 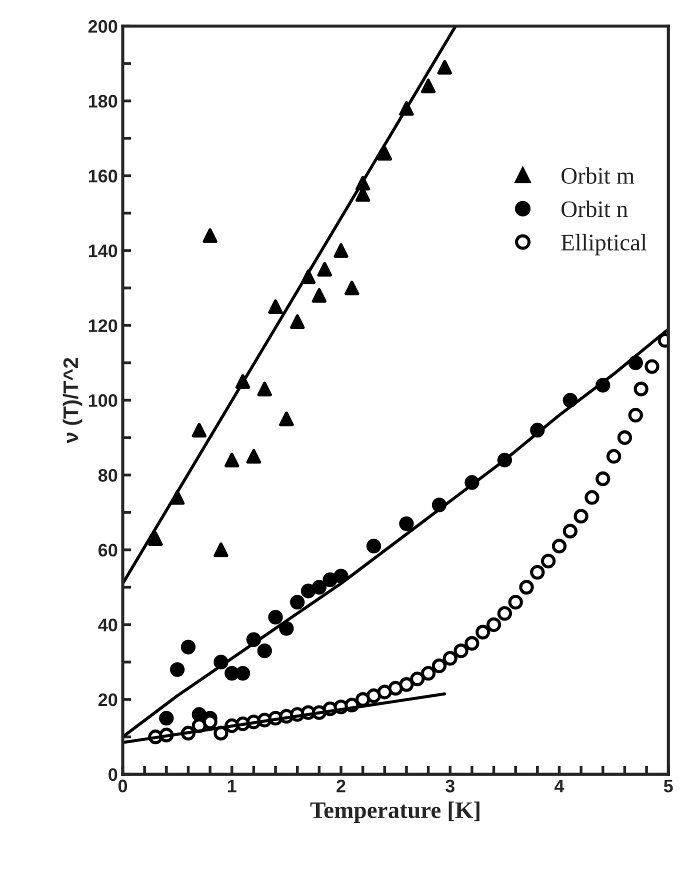 I want to click on y-axis-title: ν (T)/T^2, so click(x=72, y=401).